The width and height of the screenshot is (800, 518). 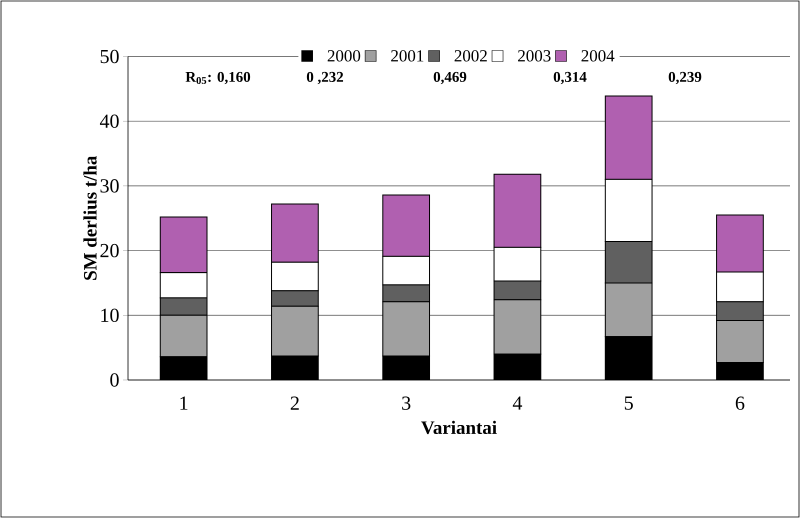 I want to click on y-tick-label: 50, so click(x=109, y=57).